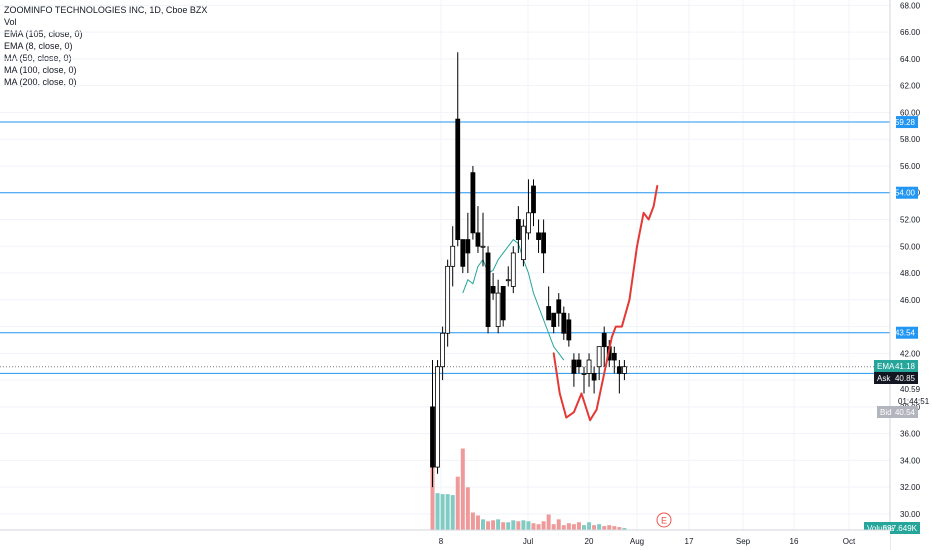 This screenshot has height=550, width=932. I want to click on price-tick-label: 46.00, so click(910, 300).